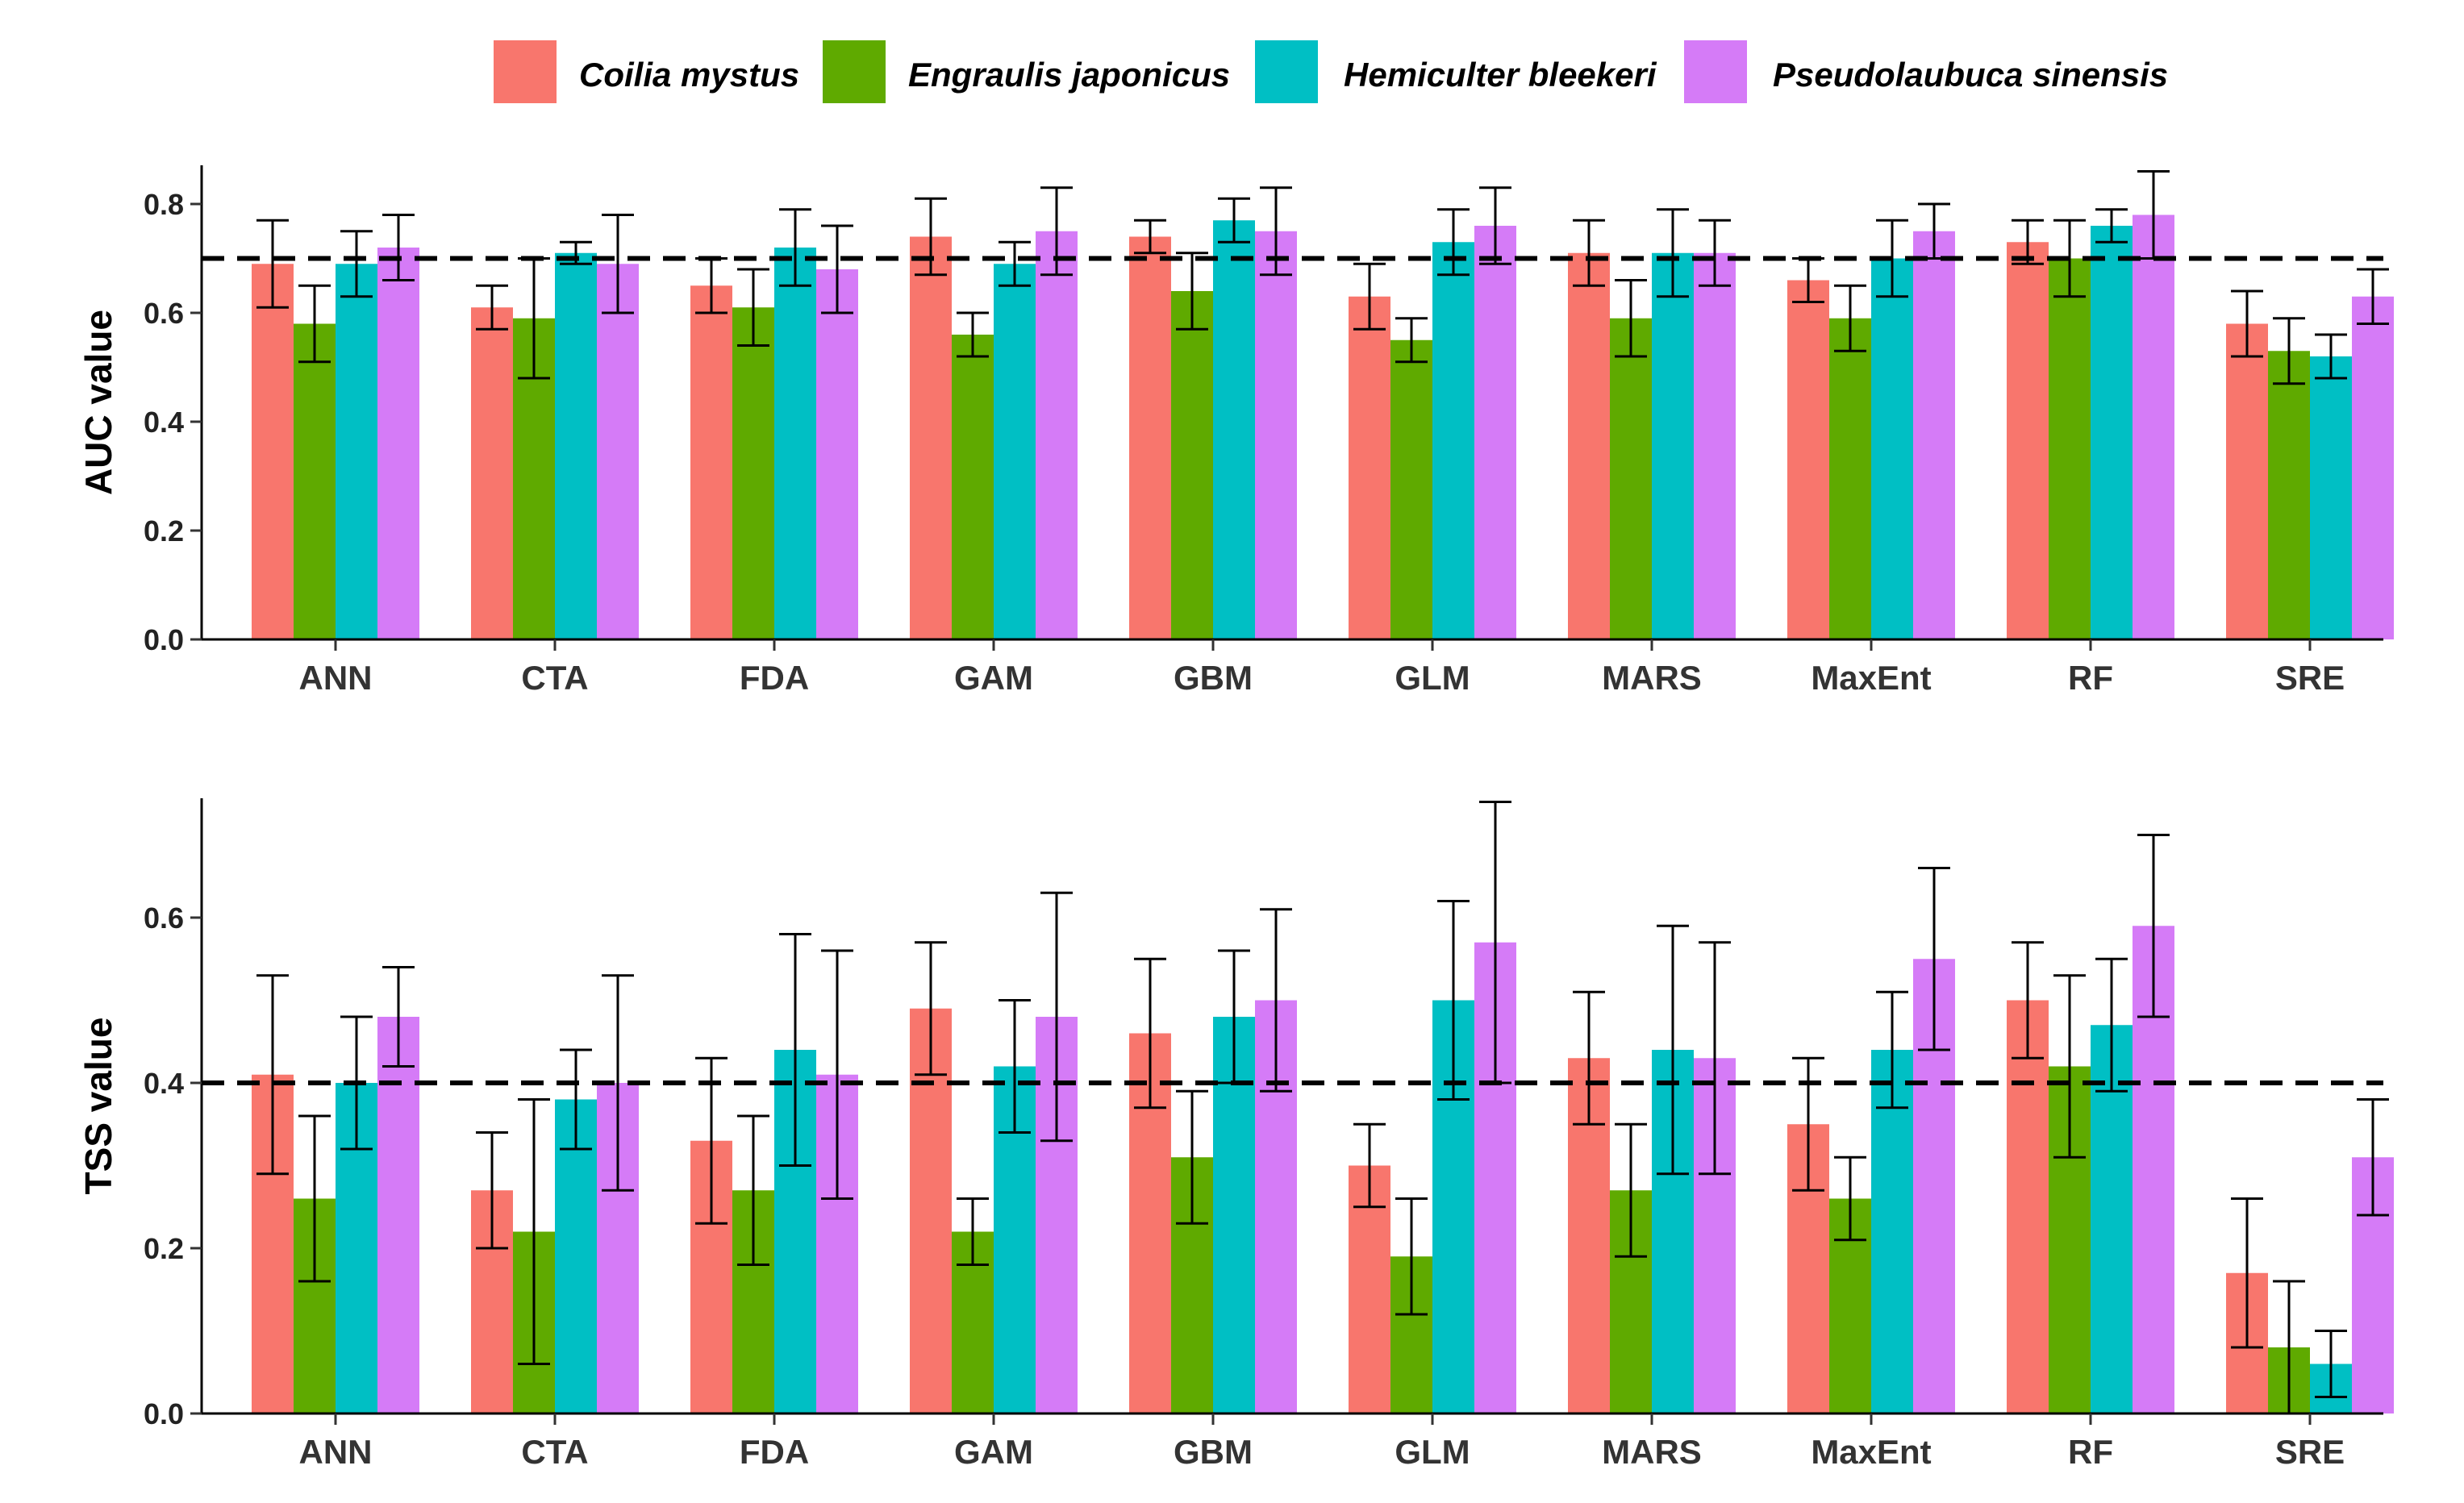 This screenshot has height=1503, width=2464. What do you see at coordinates (492, 473) in the screenshot?
I see `bar-auc-cta-coilia-mystus` at bounding box center [492, 473].